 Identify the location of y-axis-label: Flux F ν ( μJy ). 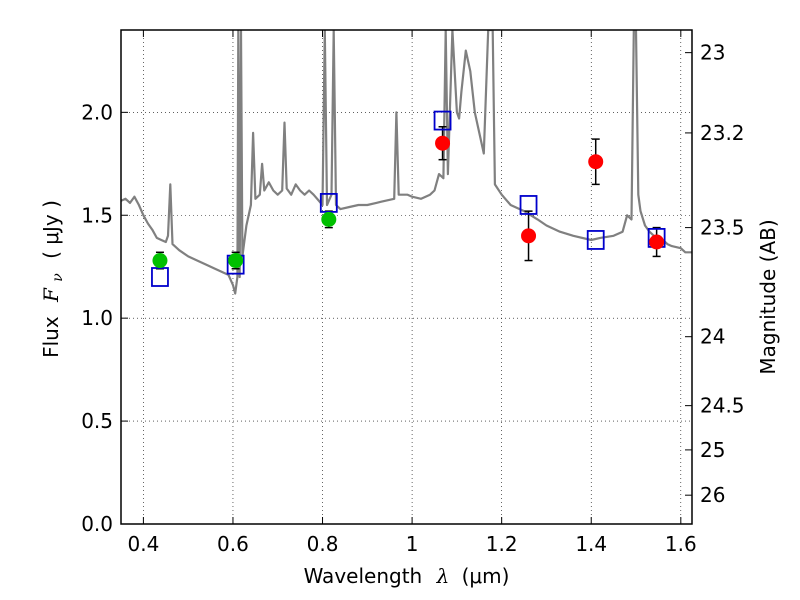
(53, 279).